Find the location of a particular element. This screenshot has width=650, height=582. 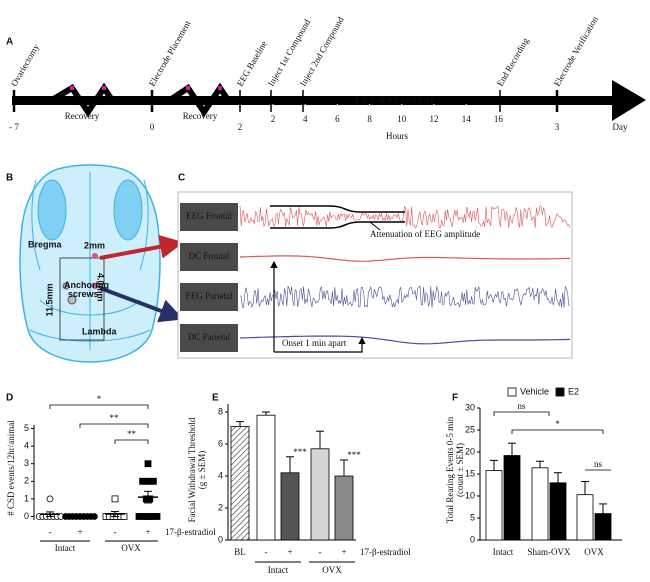

significance-label: * is located at coordinates (99, 399).